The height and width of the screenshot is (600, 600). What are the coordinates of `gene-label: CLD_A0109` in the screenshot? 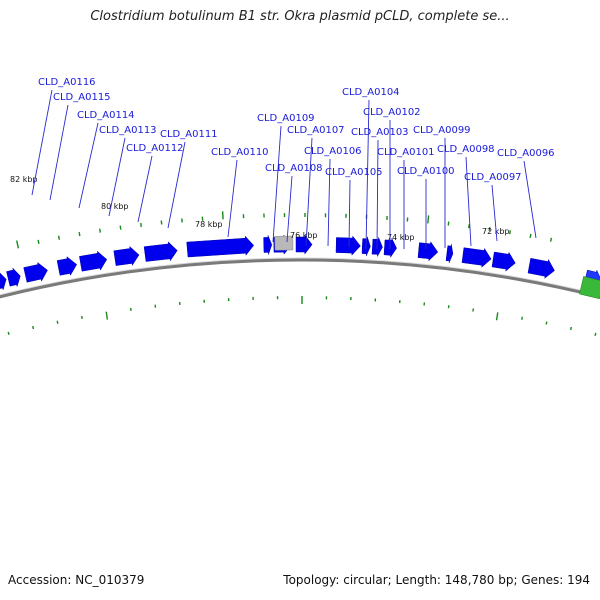 It's located at (286, 118).